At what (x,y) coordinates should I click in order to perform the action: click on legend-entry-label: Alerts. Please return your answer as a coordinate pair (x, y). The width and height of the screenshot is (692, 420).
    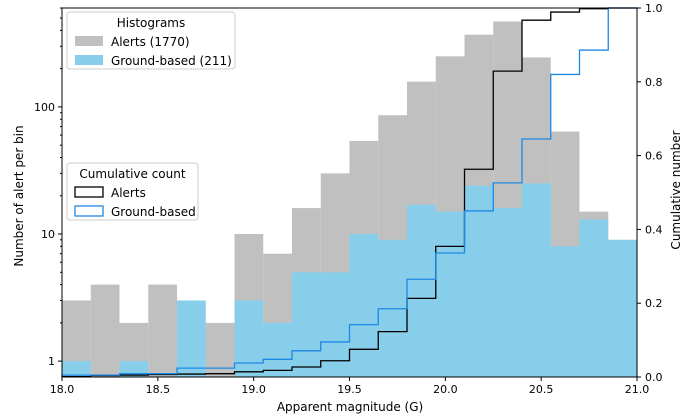
    Looking at the image, I should click on (128, 193).